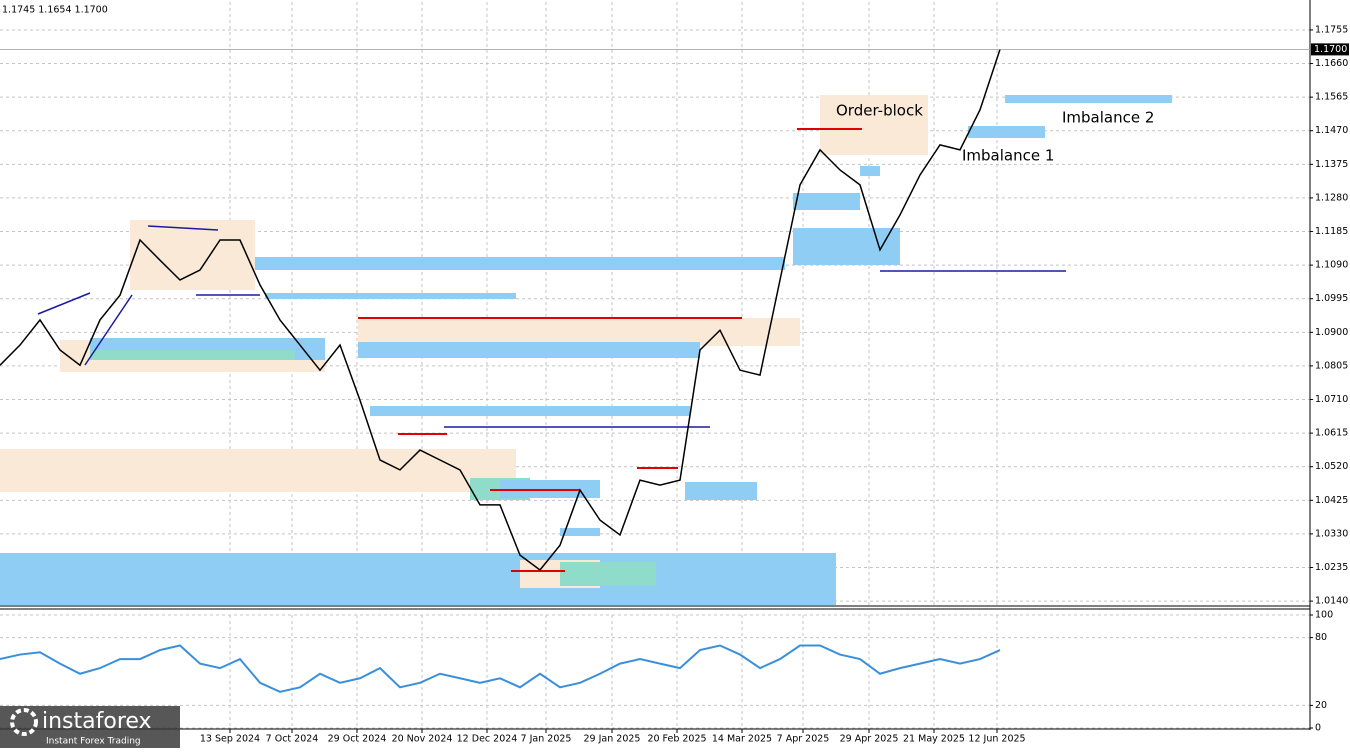 Image resolution: width=1350 pixels, height=754 pixels. What do you see at coordinates (1331, 399) in the screenshot?
I see `y-tick-label: 1.0710` at bounding box center [1331, 399].